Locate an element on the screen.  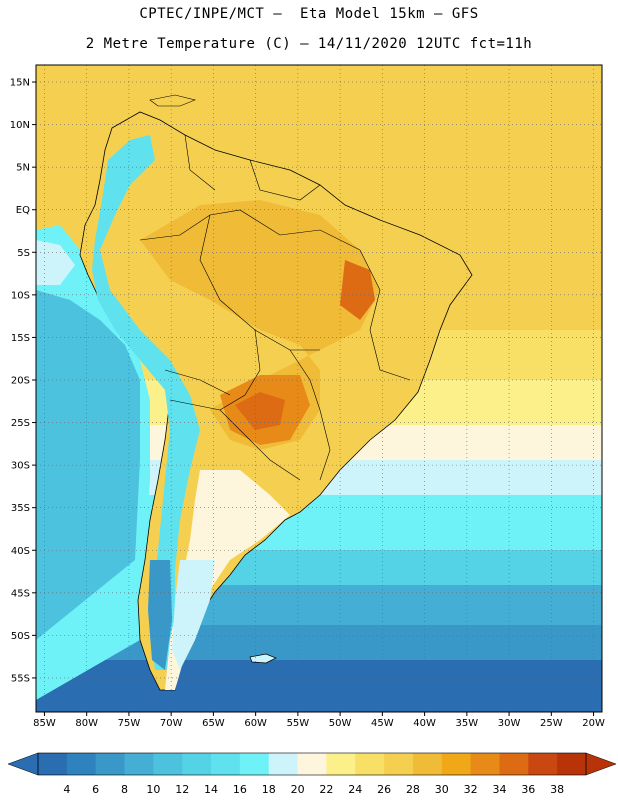
lat-label: 5N is located at coordinates (23, 168).